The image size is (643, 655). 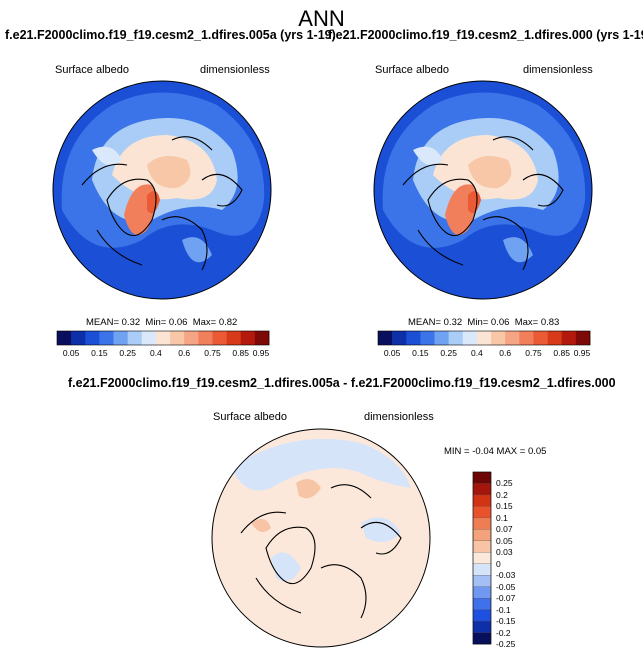 I want to click on europe-patch, so click(x=197, y=250).